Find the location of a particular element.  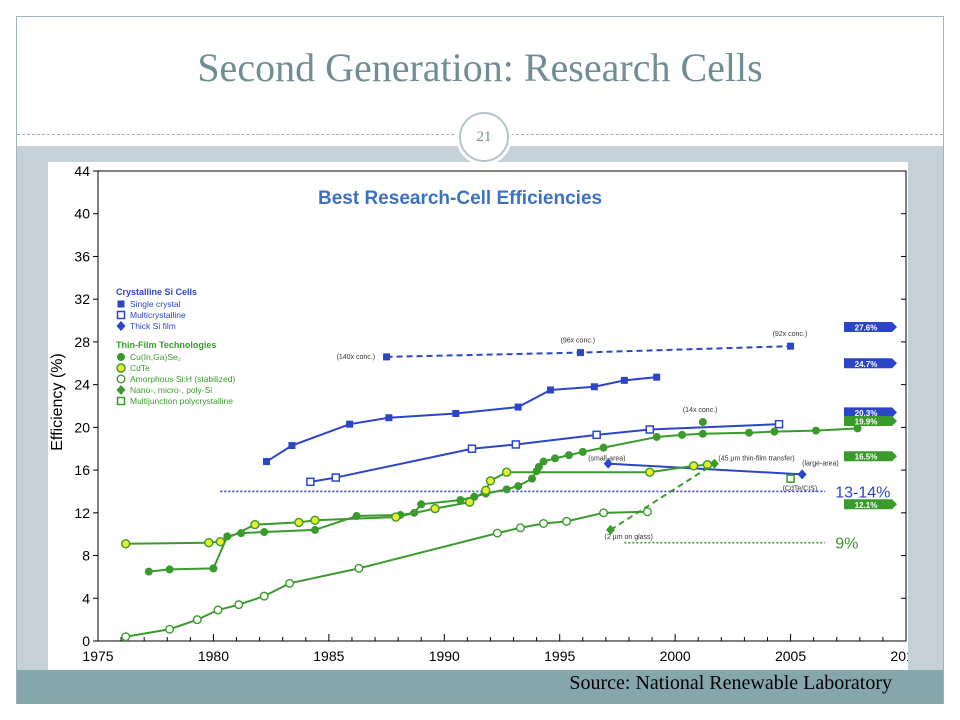

legend-item: Cu(In,Ga)Se₂ is located at coordinates (155, 357).